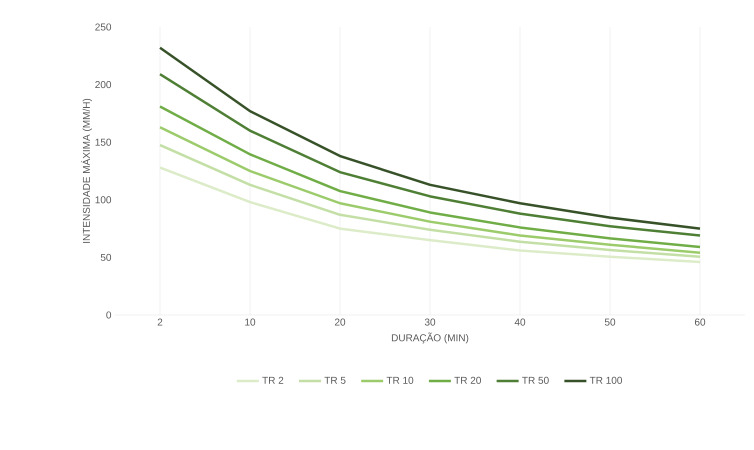  What do you see at coordinates (104, 200) in the screenshot?
I see `y-tick-label: 100` at bounding box center [104, 200].